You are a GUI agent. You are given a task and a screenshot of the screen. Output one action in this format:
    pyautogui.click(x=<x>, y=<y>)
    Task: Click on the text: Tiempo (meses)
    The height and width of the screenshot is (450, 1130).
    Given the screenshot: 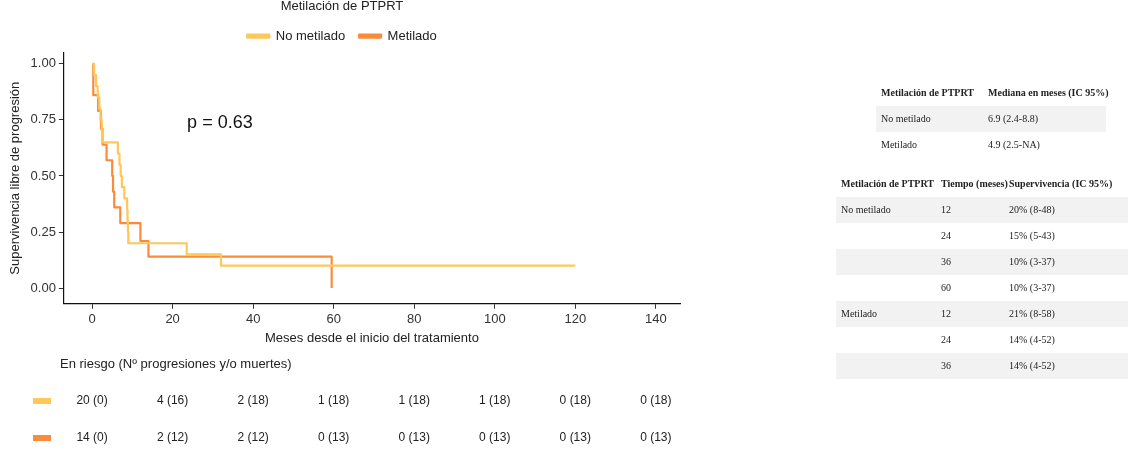 What is the action you would take?
    pyautogui.click(x=974, y=184)
    